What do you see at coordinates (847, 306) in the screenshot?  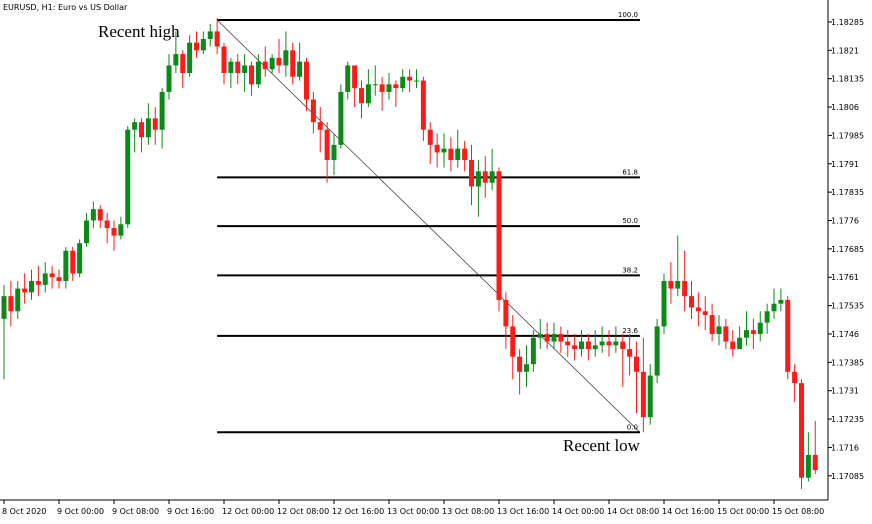 I see `y-tick-label: 1.17535` at bounding box center [847, 306].